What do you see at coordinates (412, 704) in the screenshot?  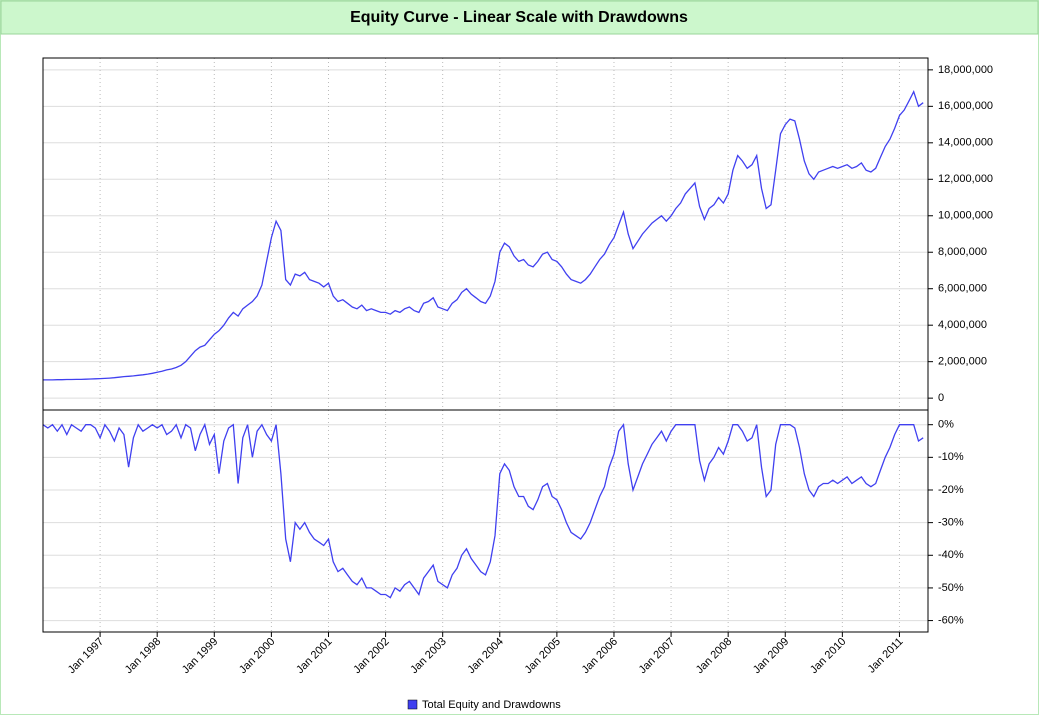 I see `legend-swatch` at bounding box center [412, 704].